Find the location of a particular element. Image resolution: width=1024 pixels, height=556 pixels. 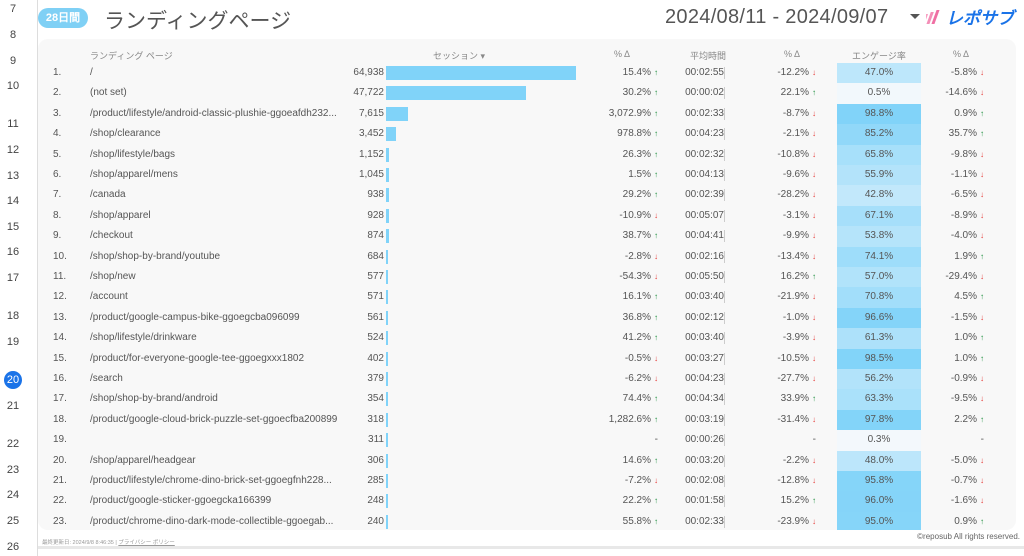

col-header-delta1: % Δ is located at coordinates (622, 54).